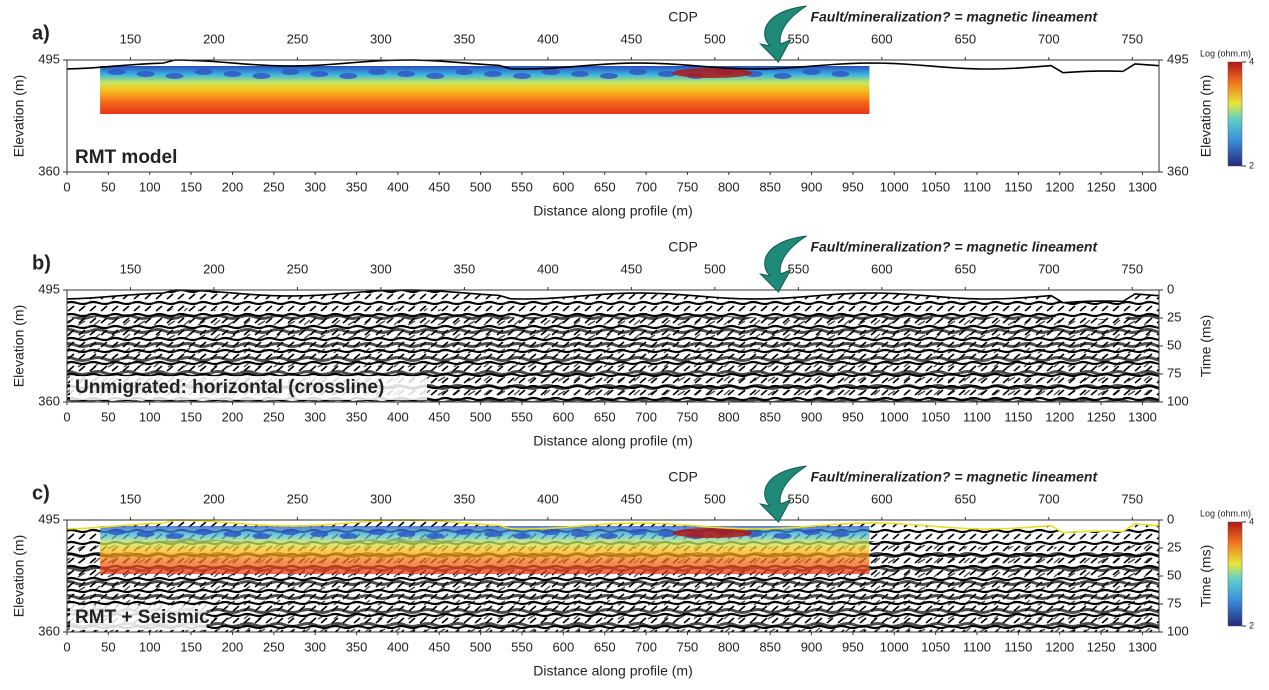  Describe the element at coordinates (613, 116) in the screenshot. I see `plot-frame` at that location.